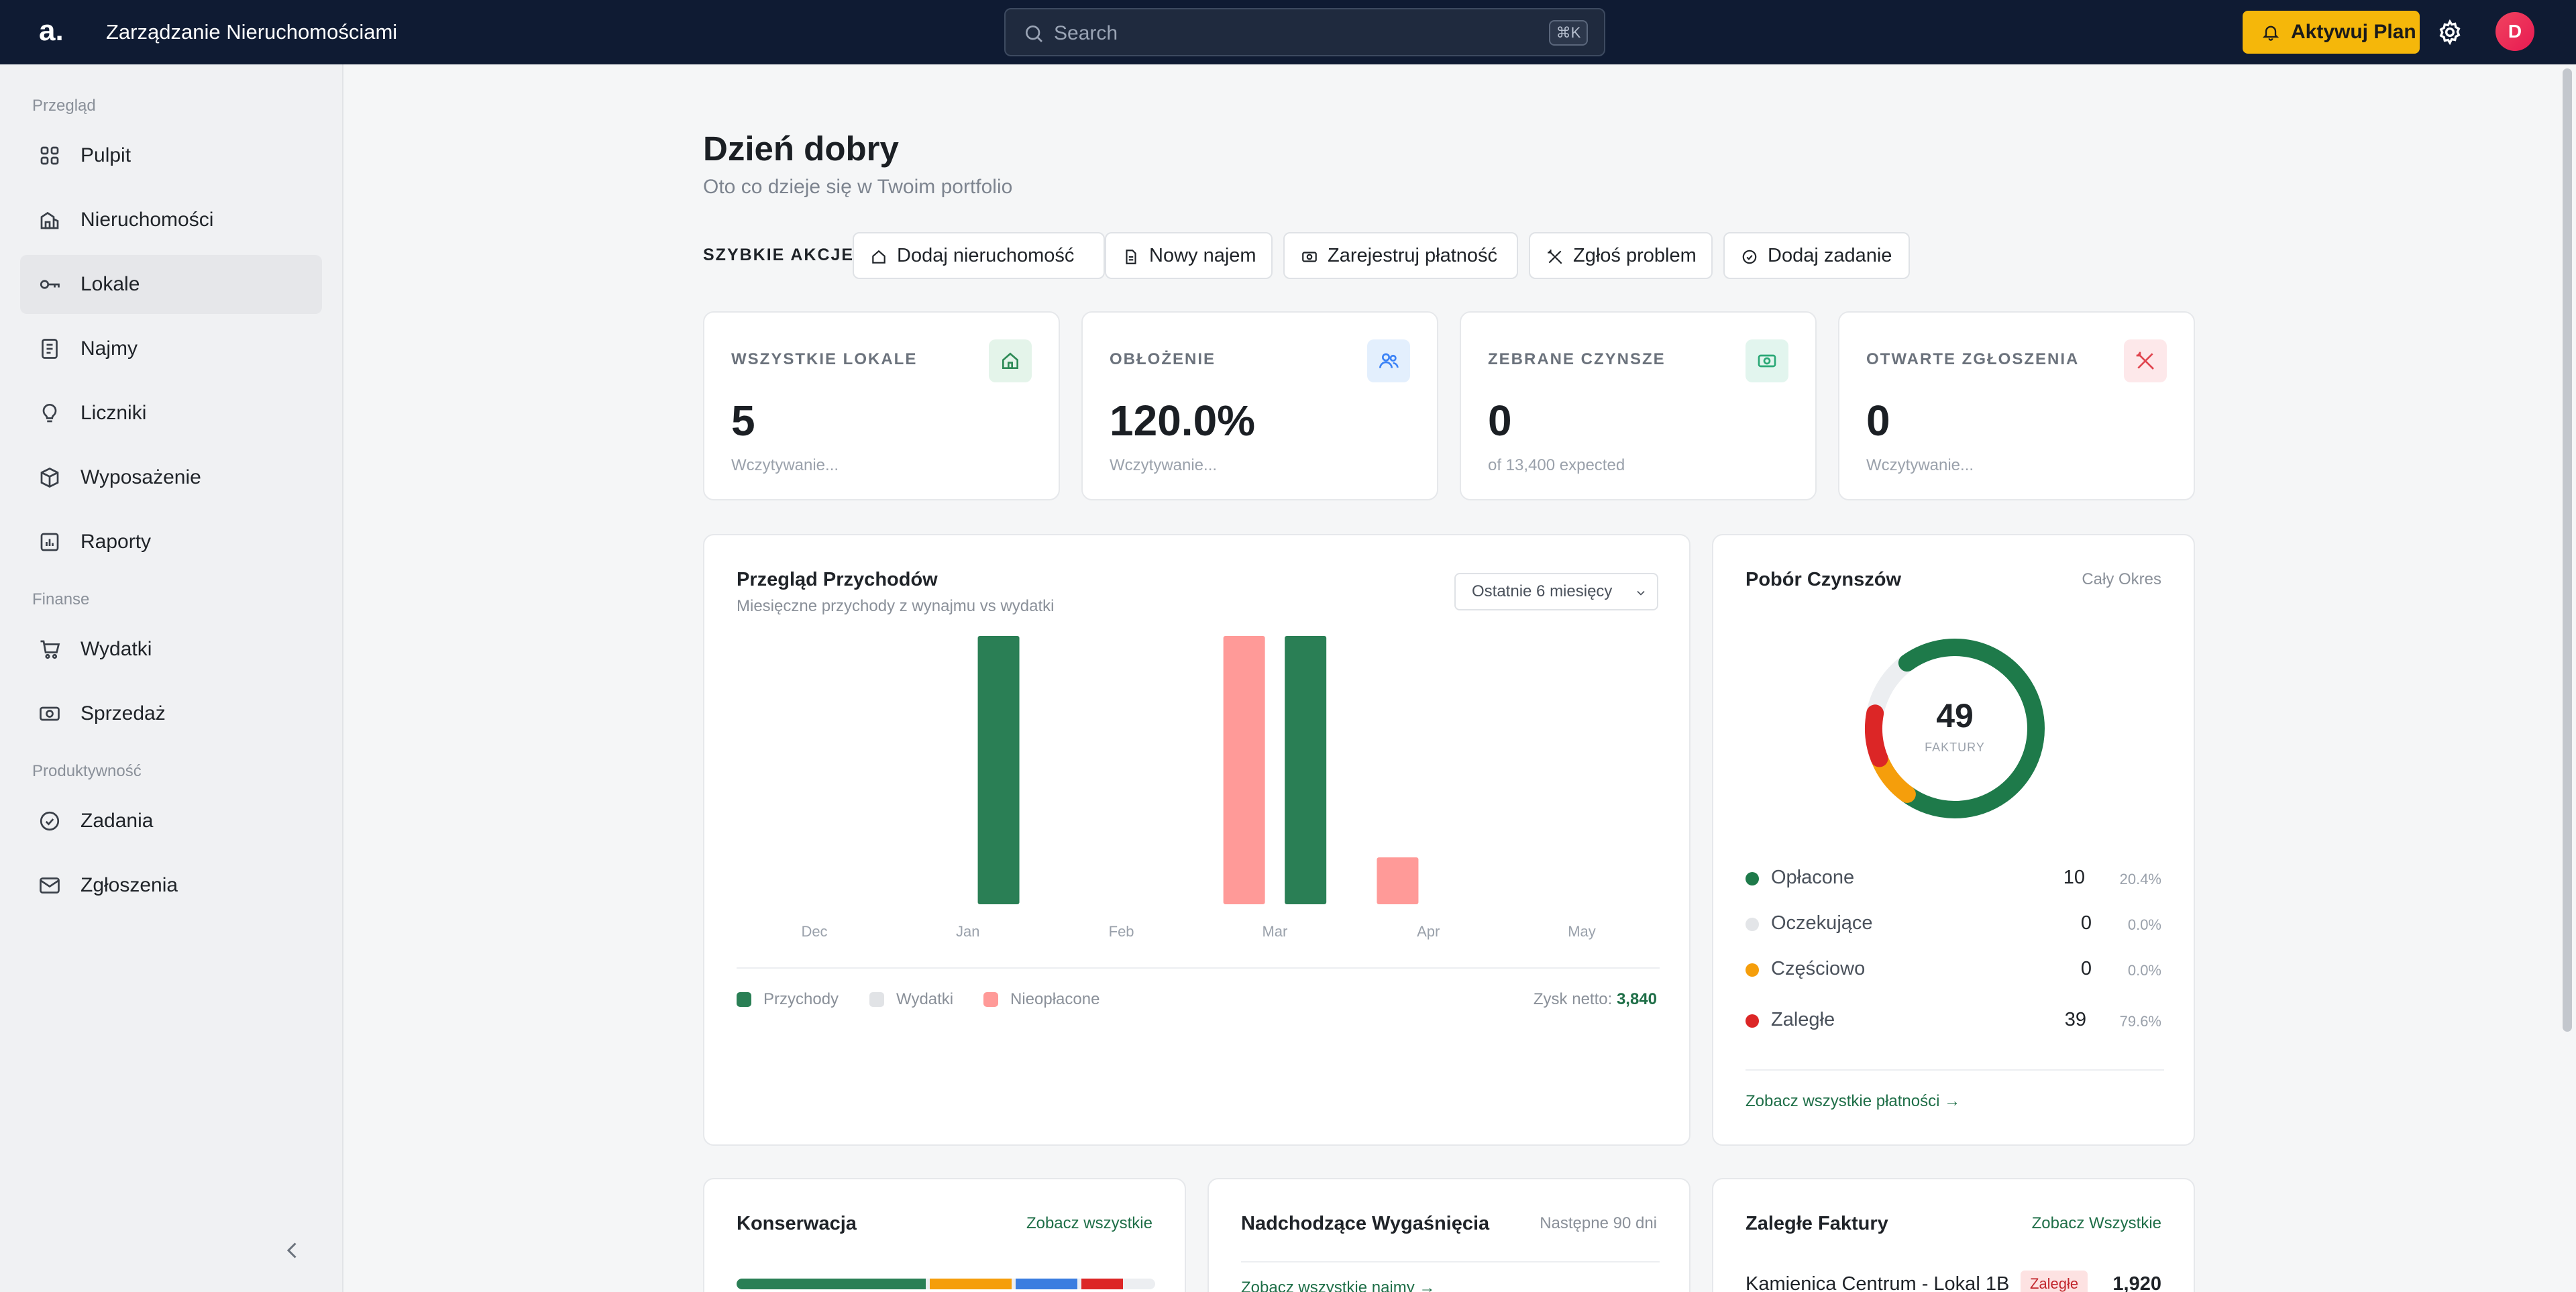 The height and width of the screenshot is (1292, 2576). Describe the element at coordinates (1189, 255) in the screenshot. I see `new-lease-button: Nowy najem` at that location.